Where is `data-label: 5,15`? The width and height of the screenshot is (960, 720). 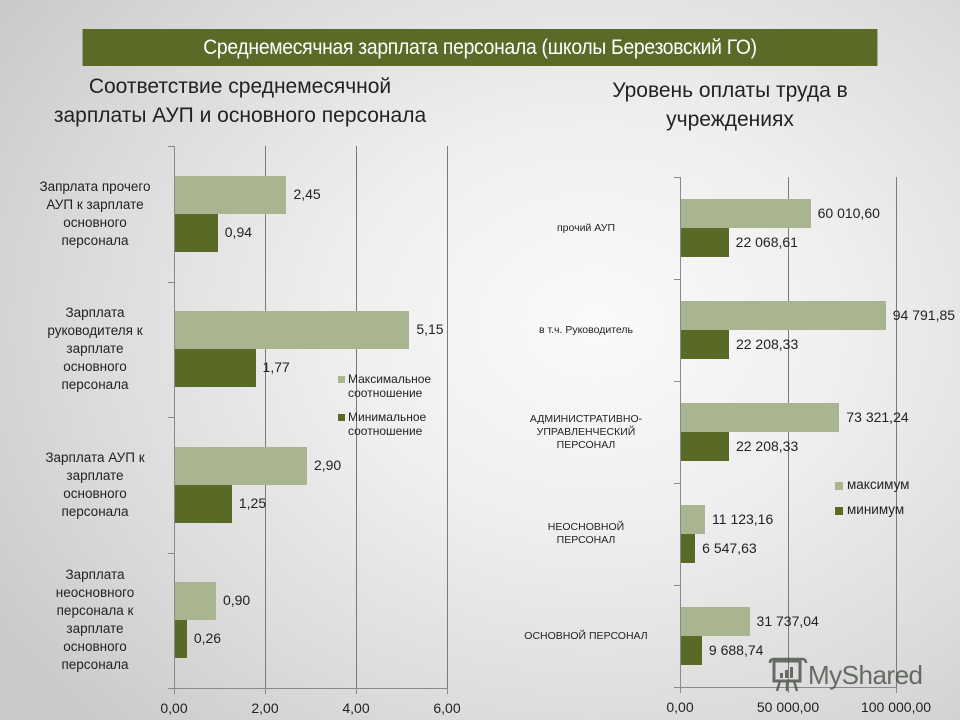
data-label: 5,15 is located at coordinates (430, 329).